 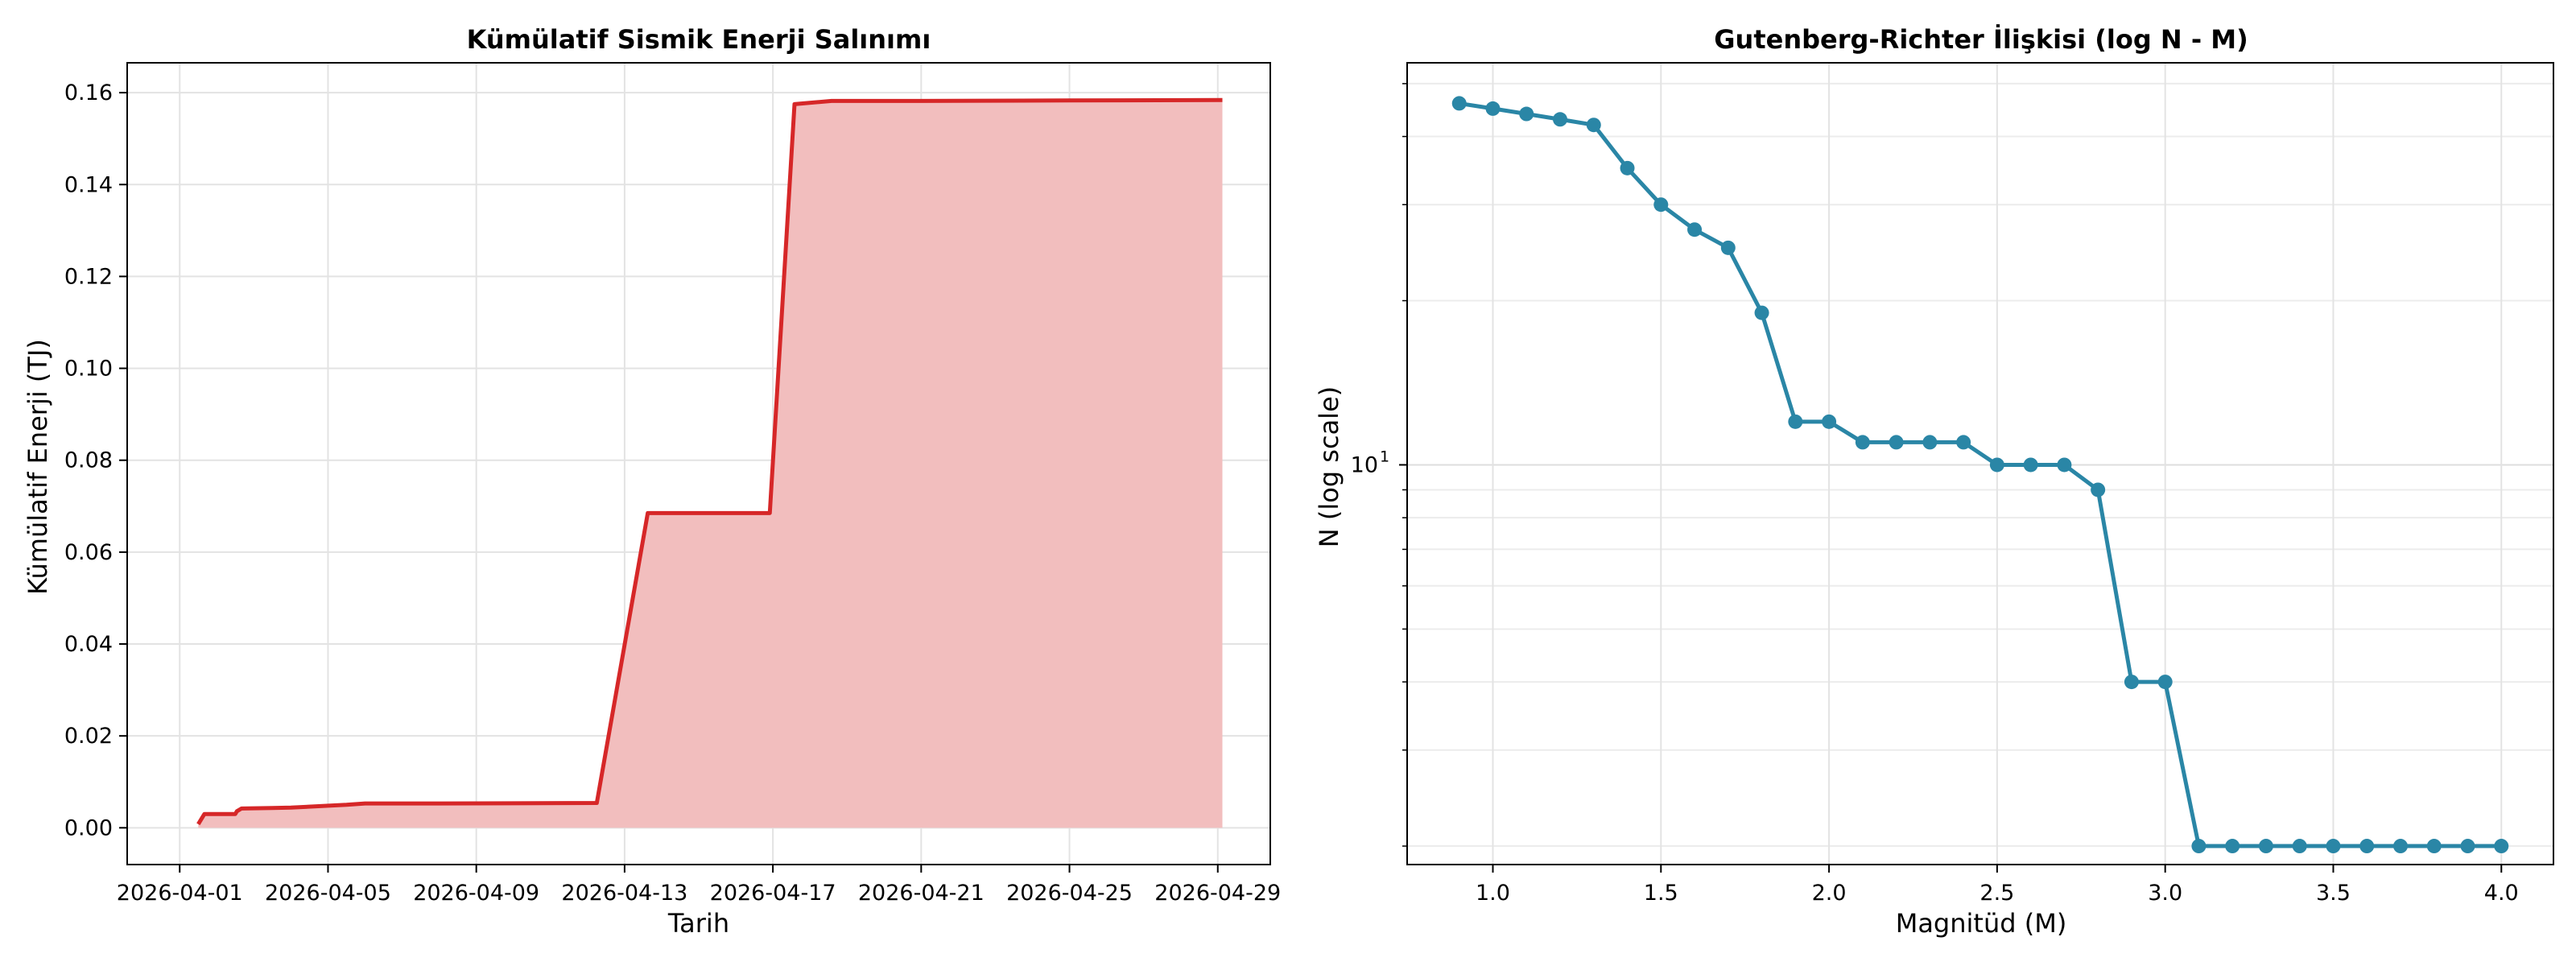 I want to click on gr-chart-title: Gutenberg-Richter İlişkisi (log N - M), so click(x=1981, y=39).